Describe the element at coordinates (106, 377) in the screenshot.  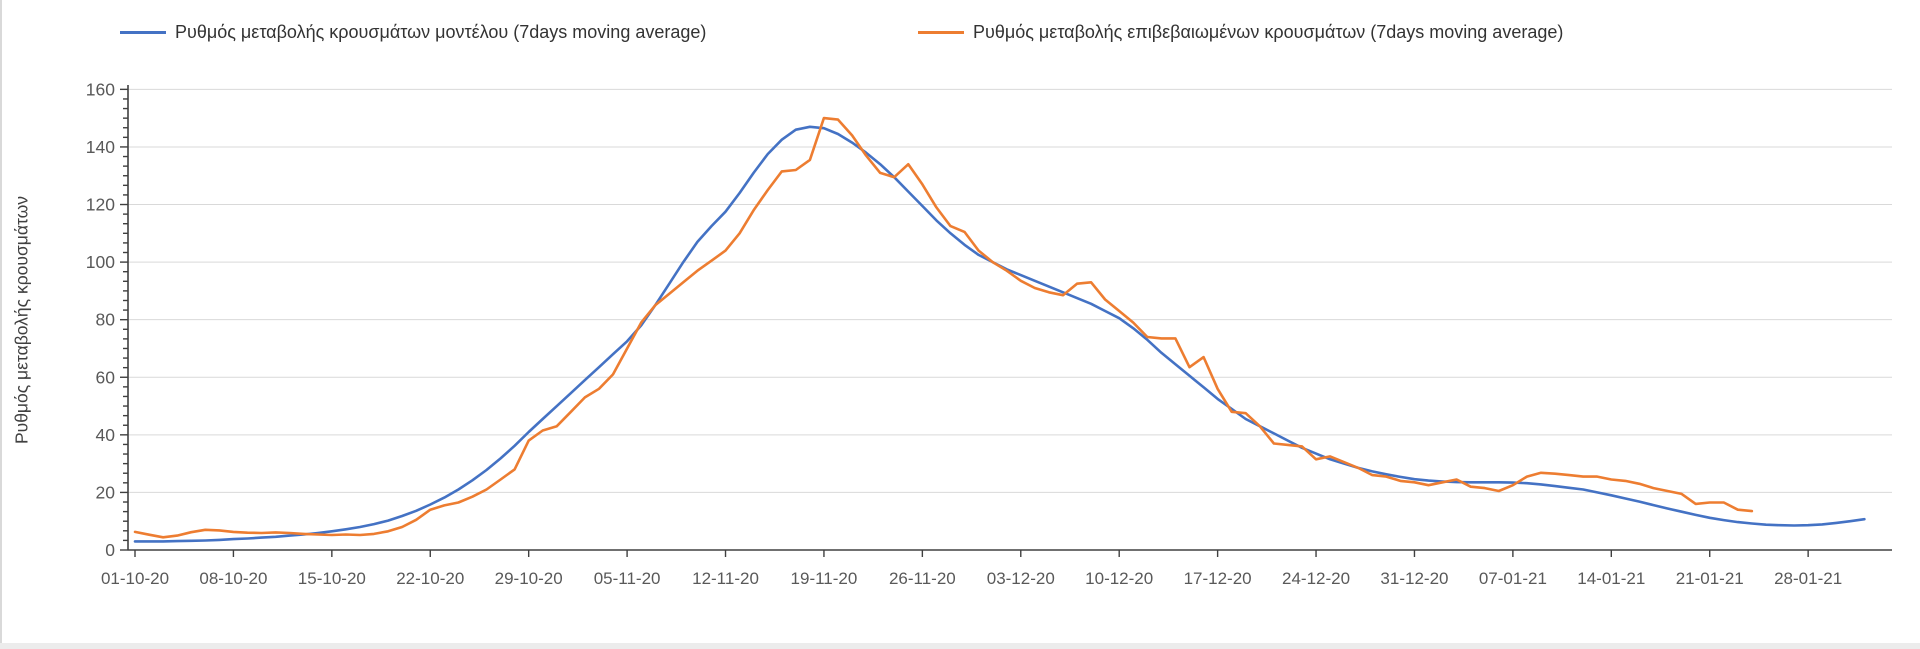
I see `y-tick-label: 60` at that location.